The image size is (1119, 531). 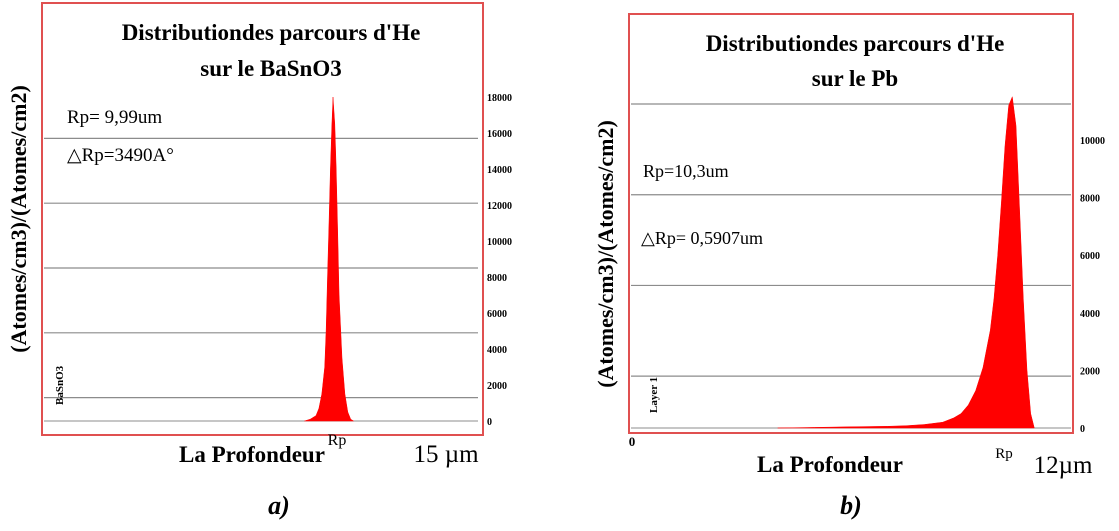 What do you see at coordinates (855, 43) in the screenshot?
I see `panel-b-title-line1: Distributiondes parcours d'He` at bounding box center [855, 43].